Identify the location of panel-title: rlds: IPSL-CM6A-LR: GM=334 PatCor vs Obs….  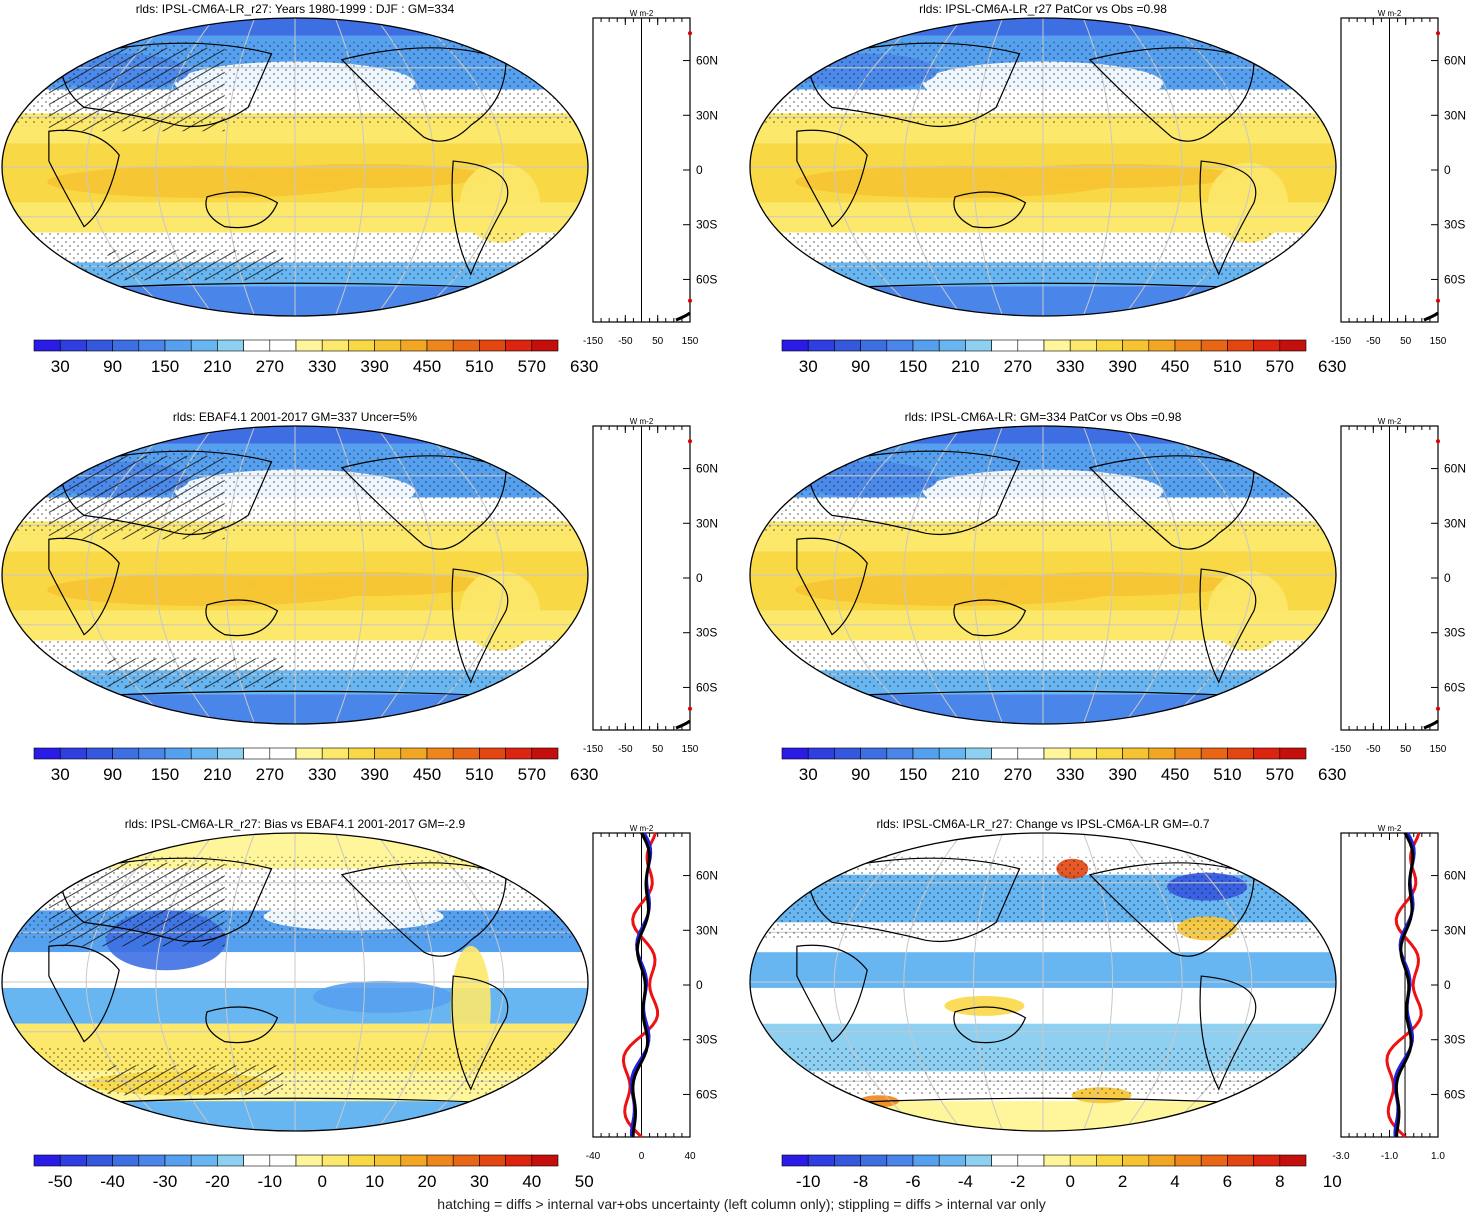
(1043, 417).